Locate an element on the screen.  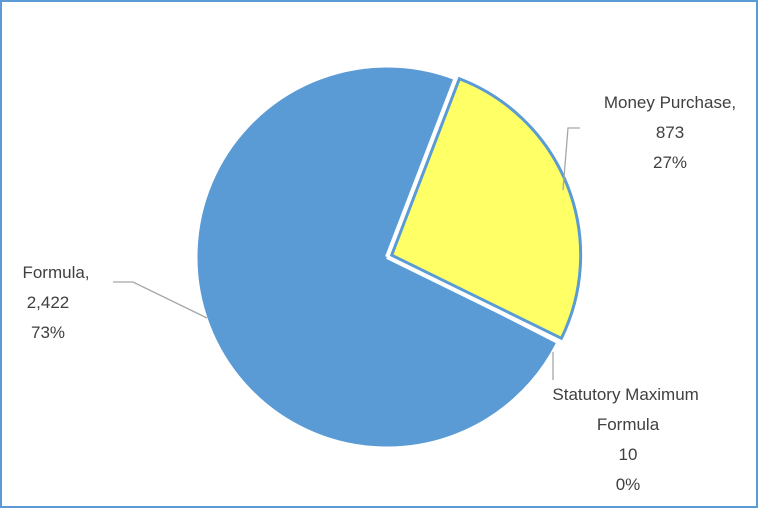
label-statutory-maximum-name-line2: Formula is located at coordinates (628, 424).